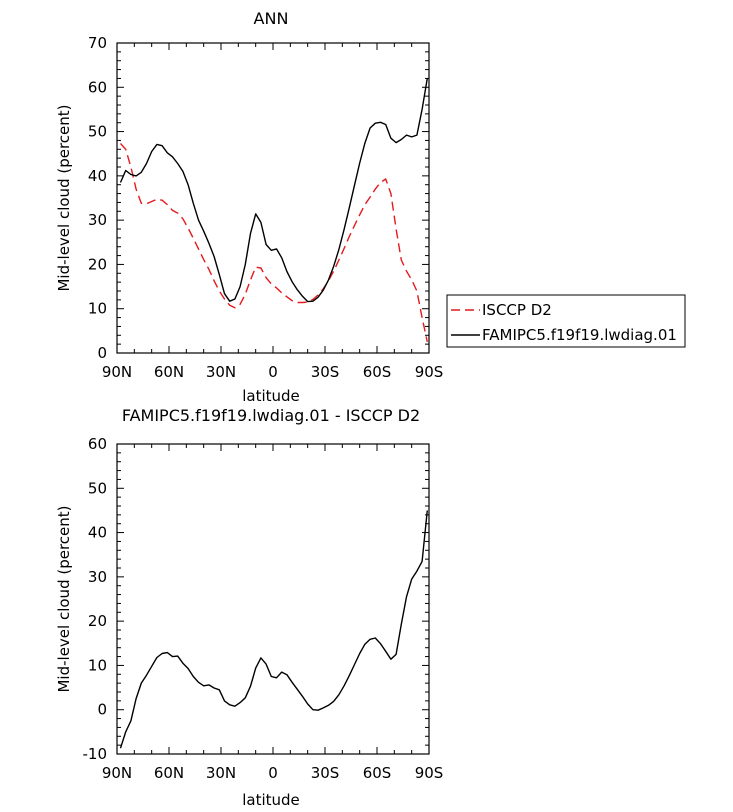 Image resolution: width=733 pixels, height=812 pixels. What do you see at coordinates (97, 198) in the screenshot?
I see `chart-1-y-tick-labels: 0 10 20 30 40 50 60 70` at bounding box center [97, 198].